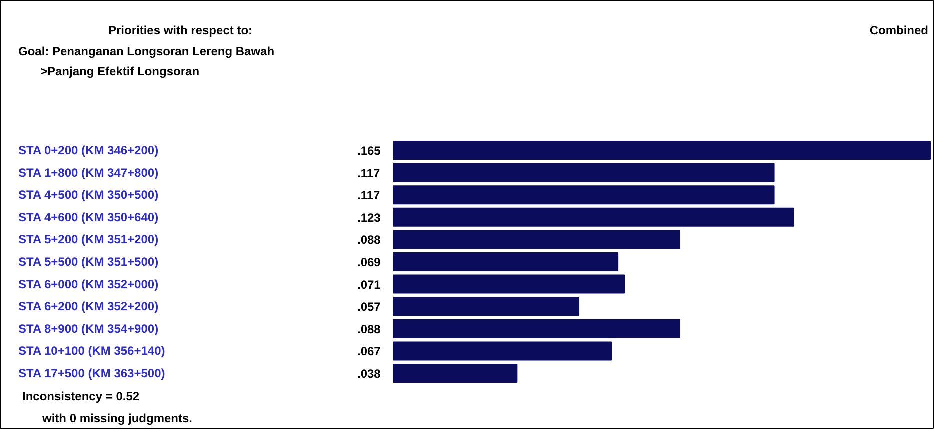  What do you see at coordinates (81, 397) in the screenshot?
I see `text: Inconsistency = 0.52` at bounding box center [81, 397].